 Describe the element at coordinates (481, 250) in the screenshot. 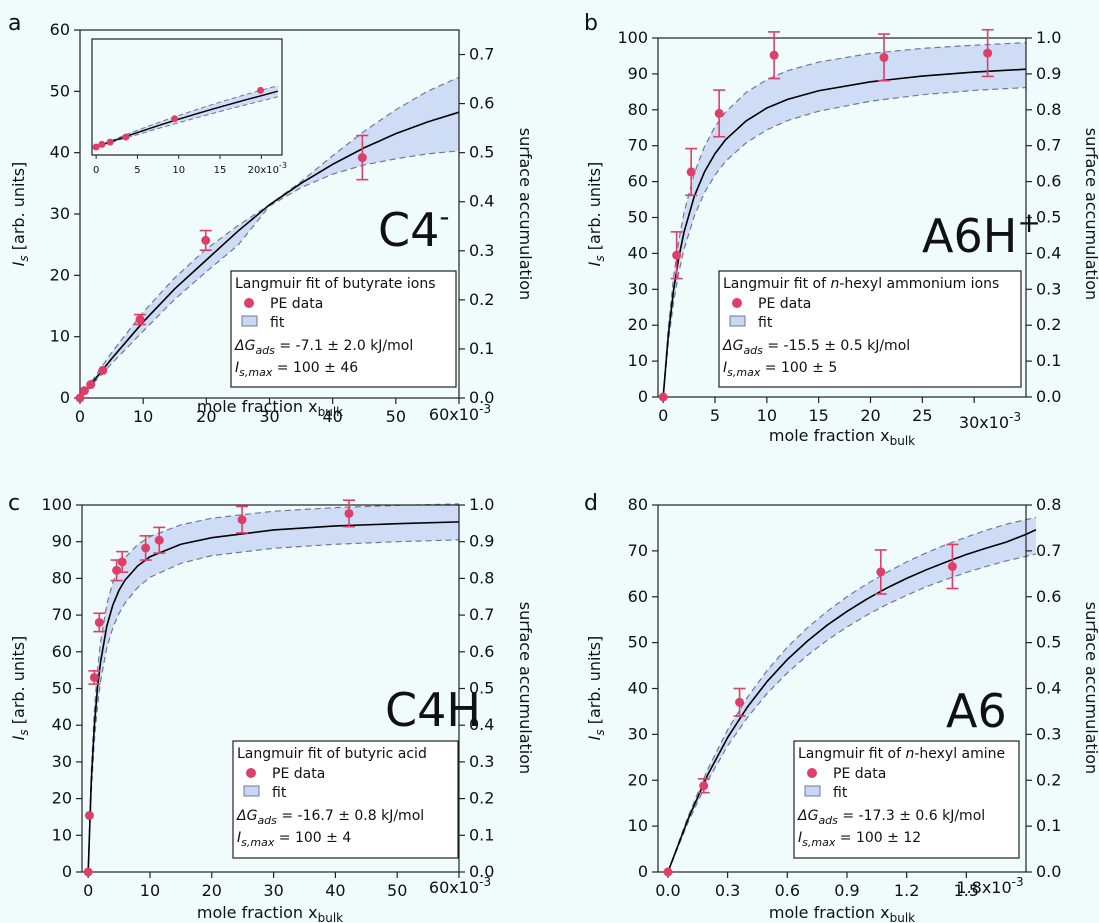

I see `y2-tick-label: 0.3` at that location.